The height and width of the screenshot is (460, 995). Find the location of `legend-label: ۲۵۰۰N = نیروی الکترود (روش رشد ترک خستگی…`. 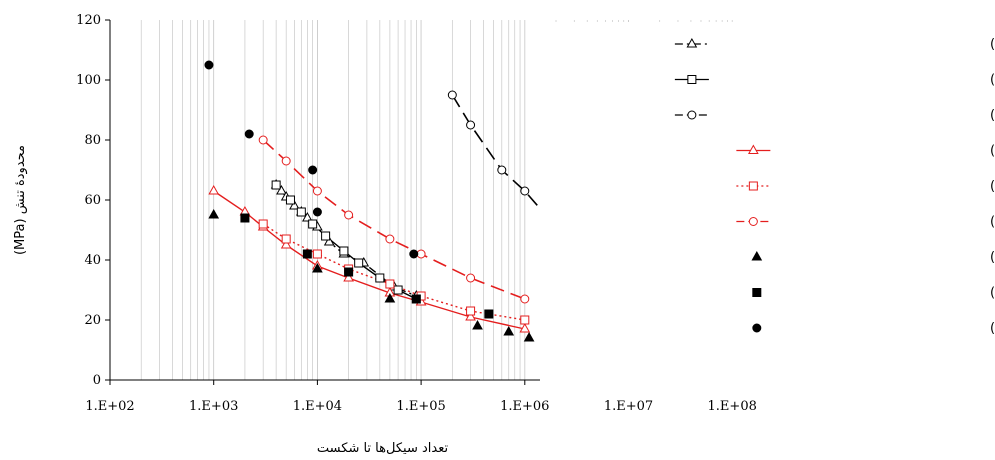

legend-label: ۲۵۰۰N = نیروی الکترود (روش رشد ترک خستگی… is located at coordinates (992, 44).